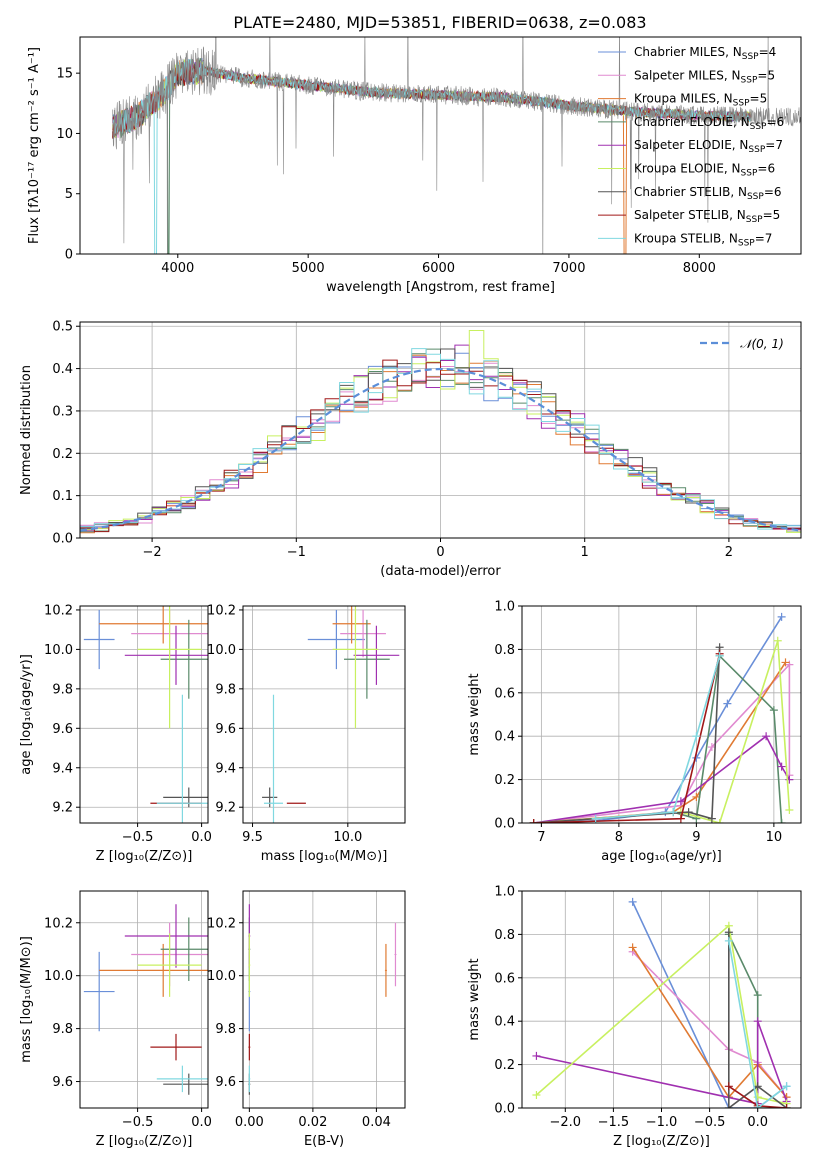 The height and width of the screenshot is (1170, 819). I want to click on legend-entry-label: Salpeter MILES, N, so click(687, 75).